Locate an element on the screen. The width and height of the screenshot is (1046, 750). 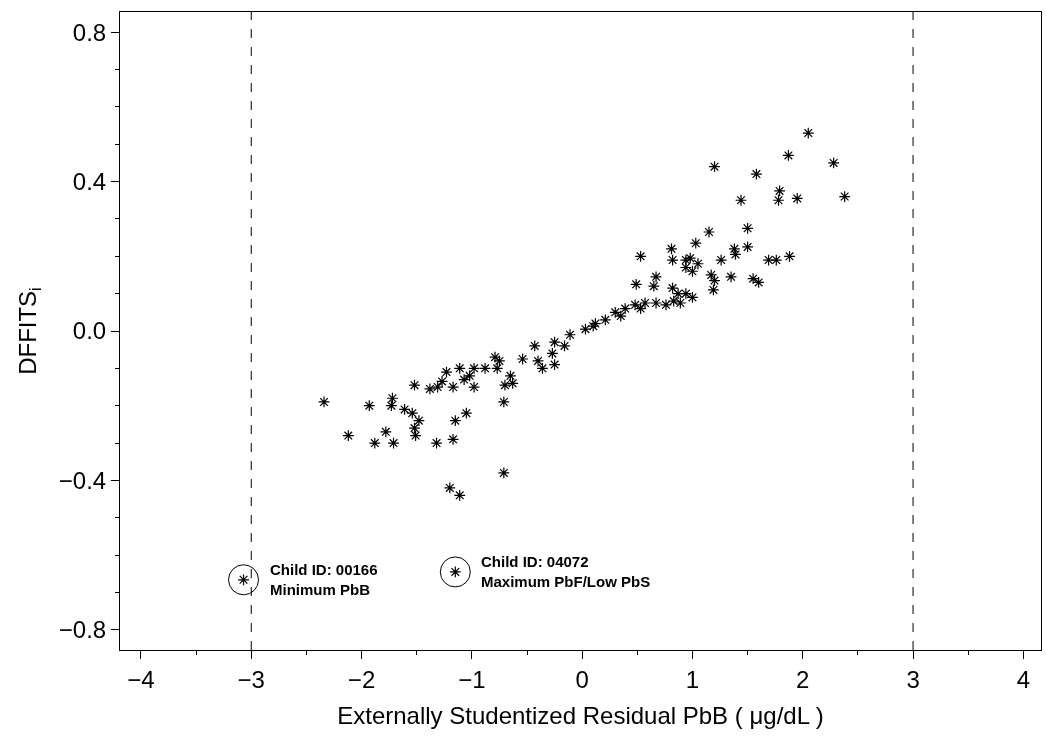
x-tick-label: 0 is located at coordinates (582, 679).